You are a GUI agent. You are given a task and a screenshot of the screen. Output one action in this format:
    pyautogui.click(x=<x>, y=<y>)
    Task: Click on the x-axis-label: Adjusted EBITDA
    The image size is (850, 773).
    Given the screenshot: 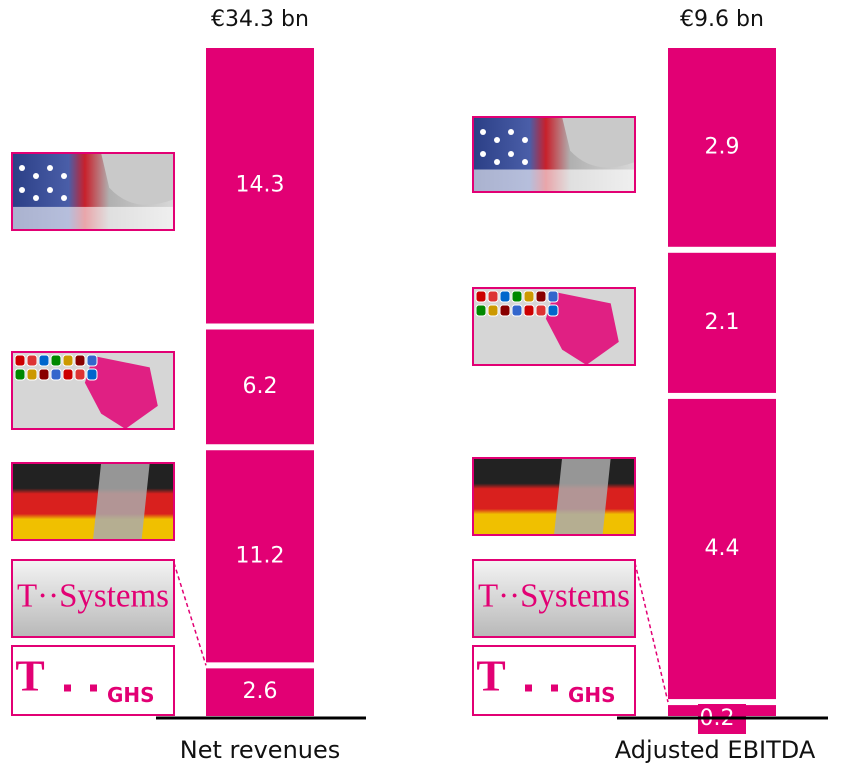 What is the action you would take?
    pyautogui.click(x=715, y=750)
    